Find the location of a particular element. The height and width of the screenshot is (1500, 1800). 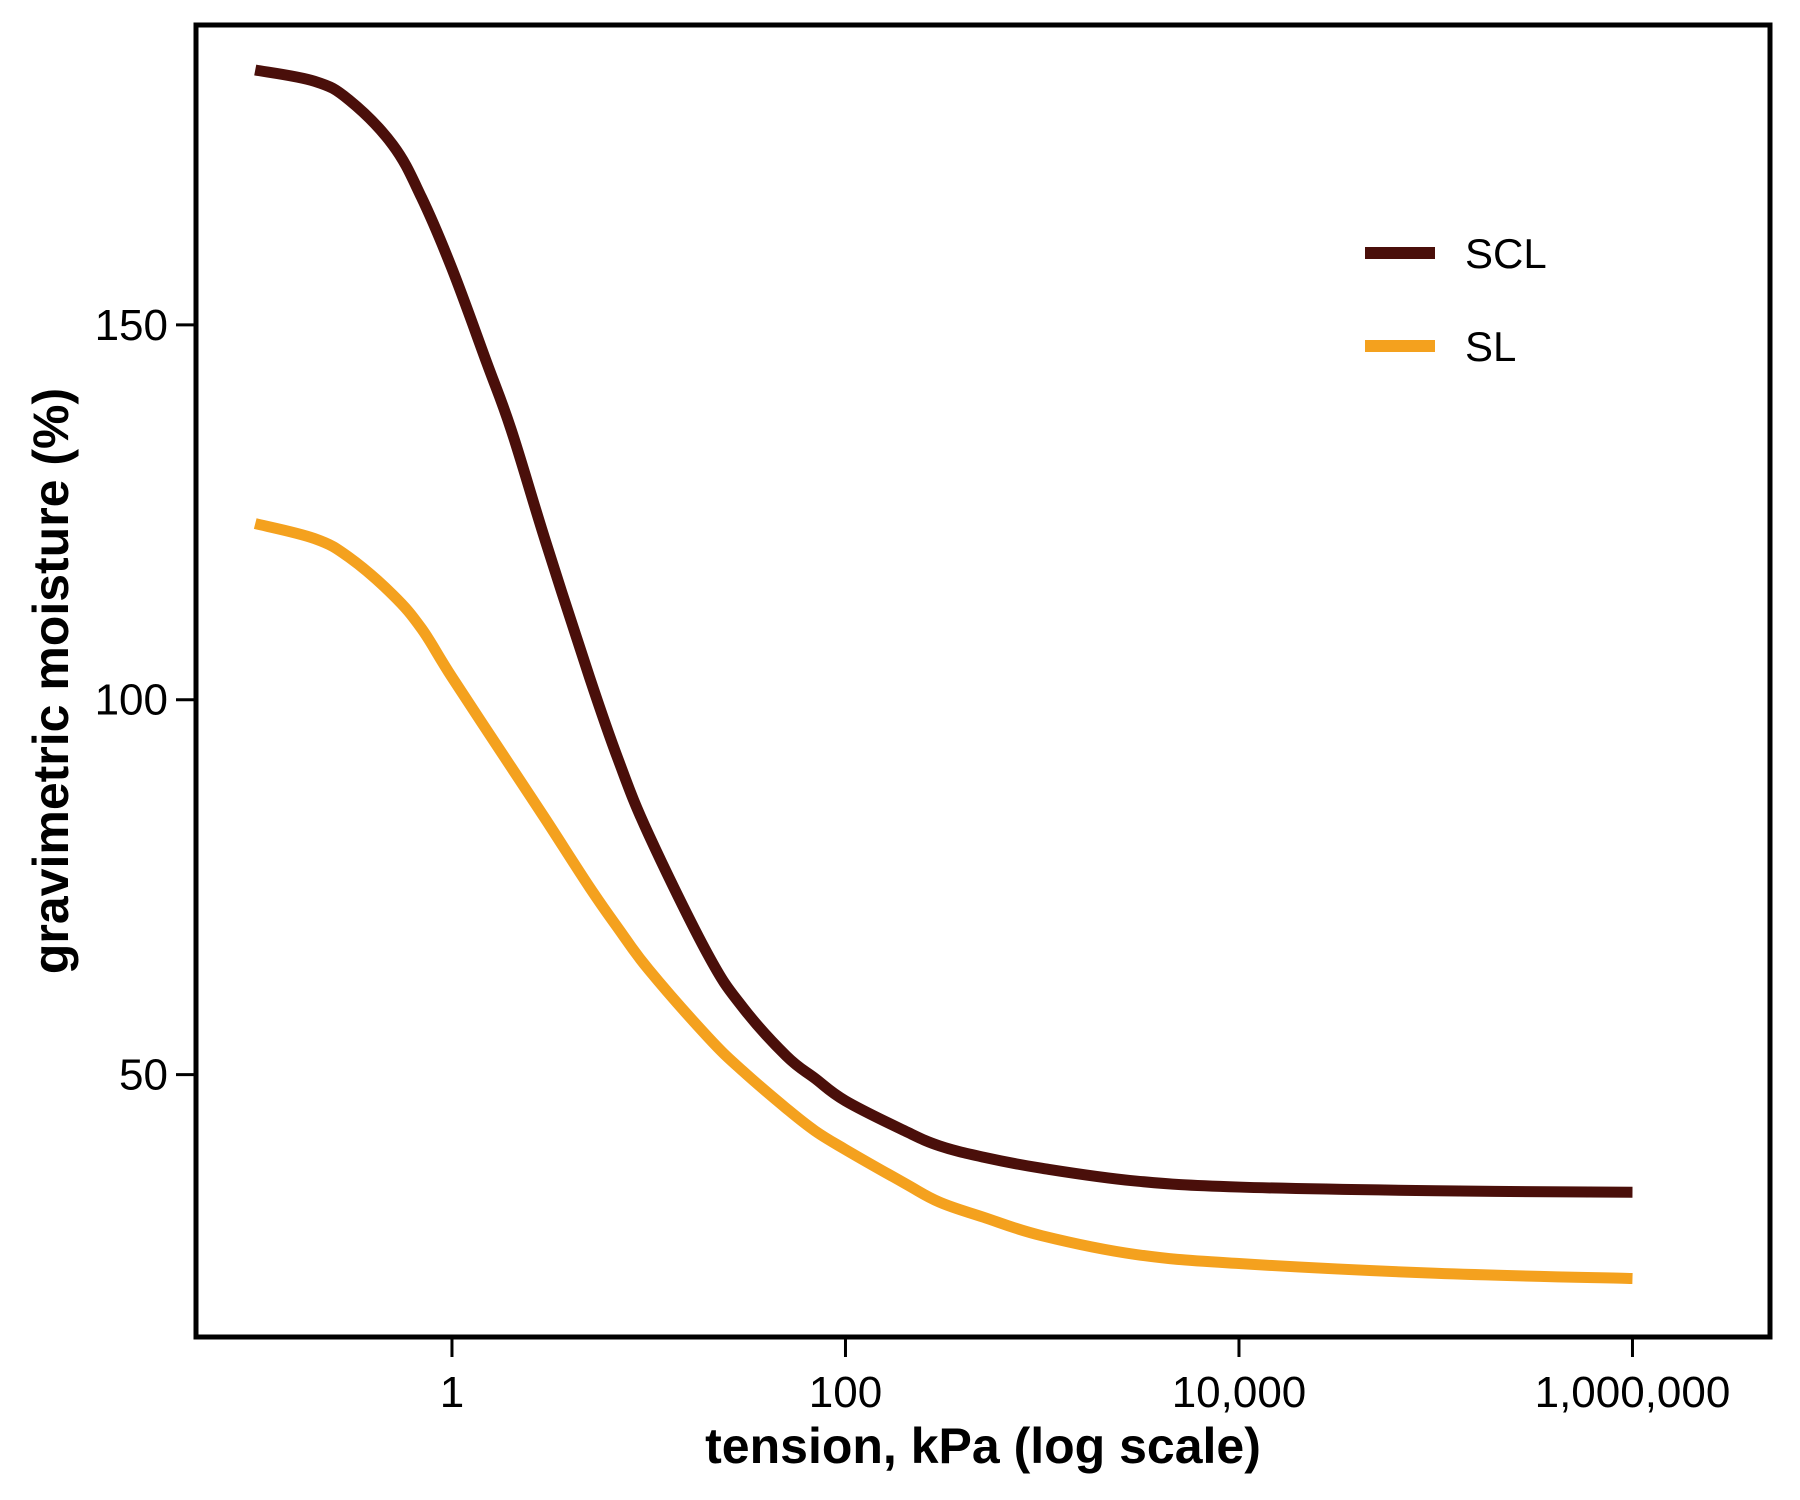

legend-label-sl: SL is located at coordinates (1490, 346).